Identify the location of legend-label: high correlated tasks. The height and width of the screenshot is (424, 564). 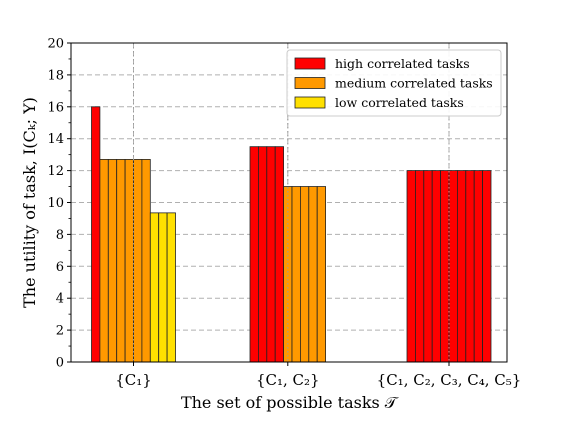
(402, 63).